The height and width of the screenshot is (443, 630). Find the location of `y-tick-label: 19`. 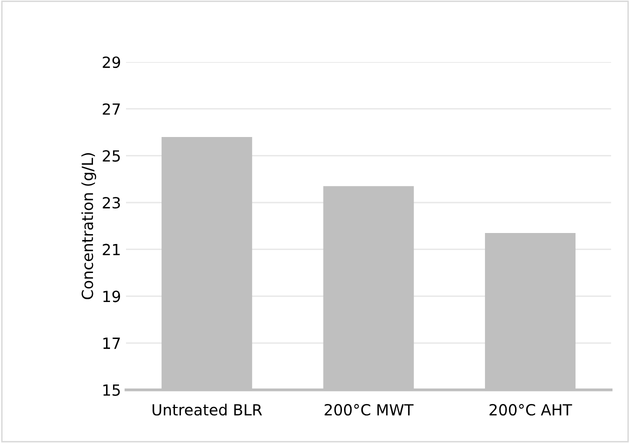

y-tick-label: 19 is located at coordinates (111, 296).